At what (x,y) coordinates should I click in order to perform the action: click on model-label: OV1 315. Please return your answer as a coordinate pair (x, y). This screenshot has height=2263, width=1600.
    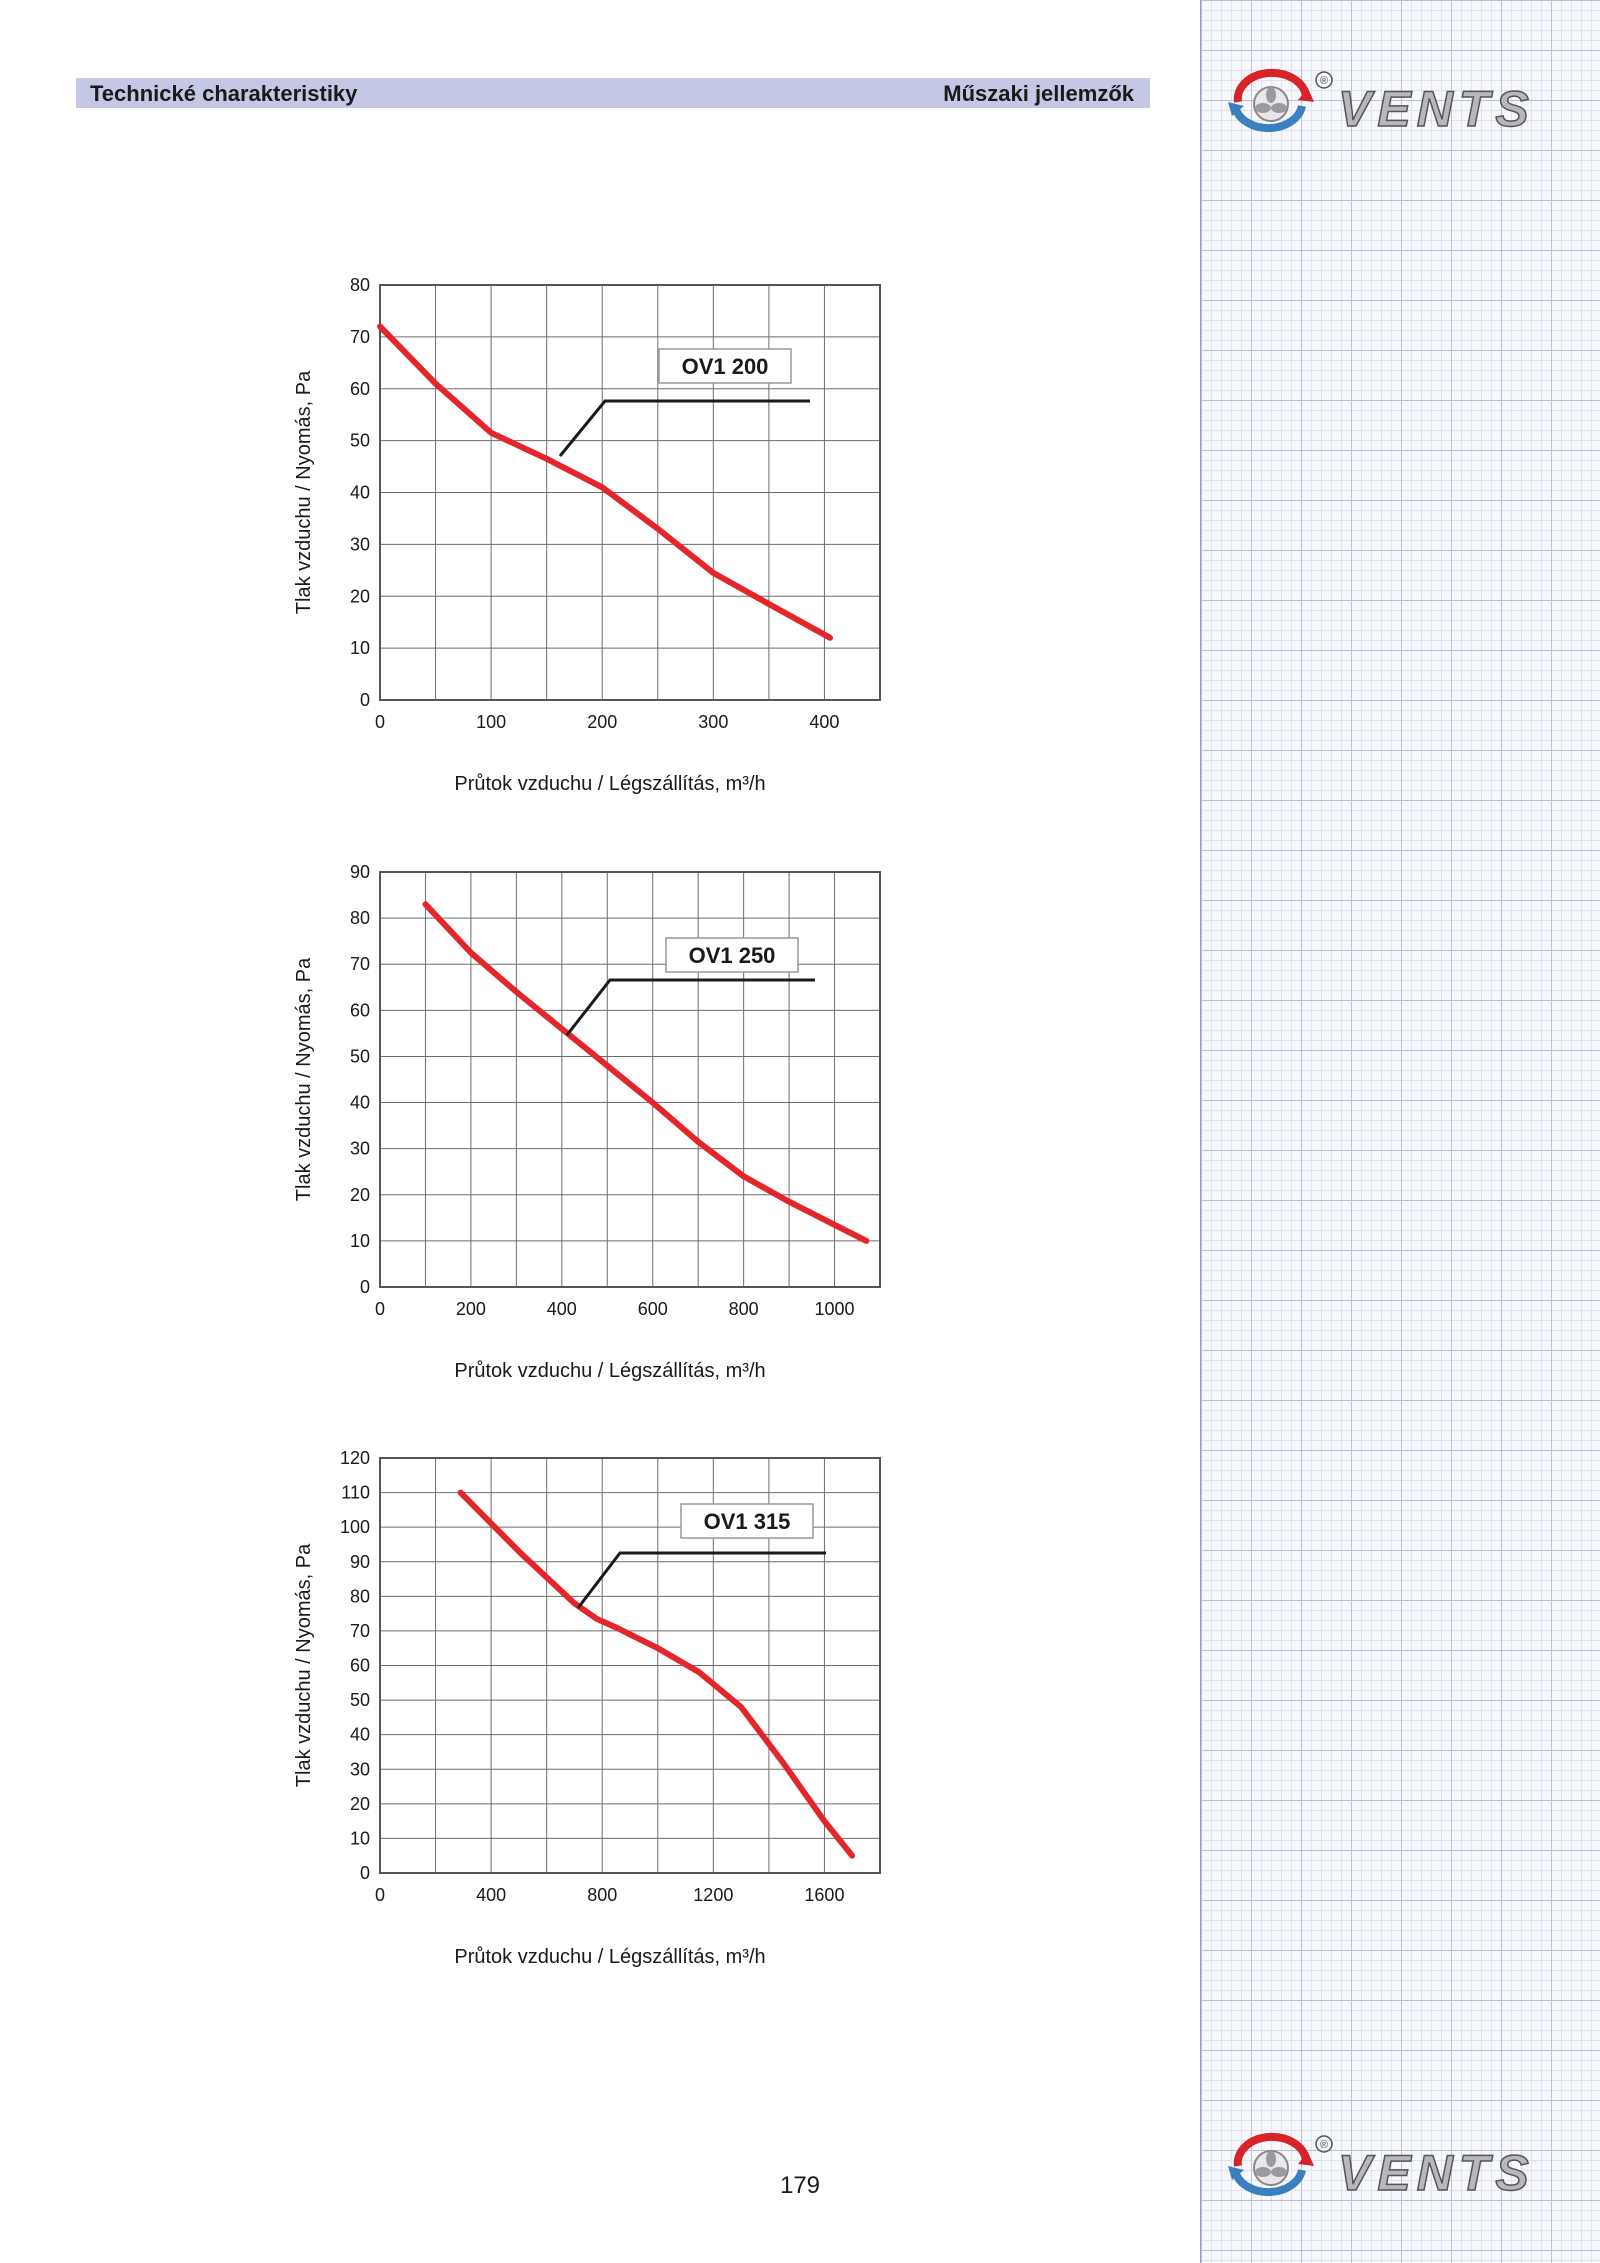
    Looking at the image, I should click on (747, 1521).